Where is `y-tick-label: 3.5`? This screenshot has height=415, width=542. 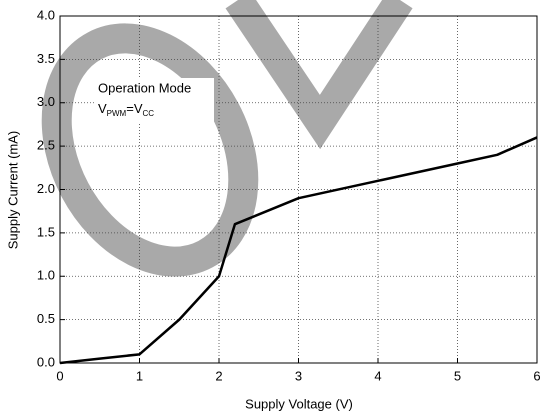
y-tick-label: 3.5 is located at coordinates (46, 58).